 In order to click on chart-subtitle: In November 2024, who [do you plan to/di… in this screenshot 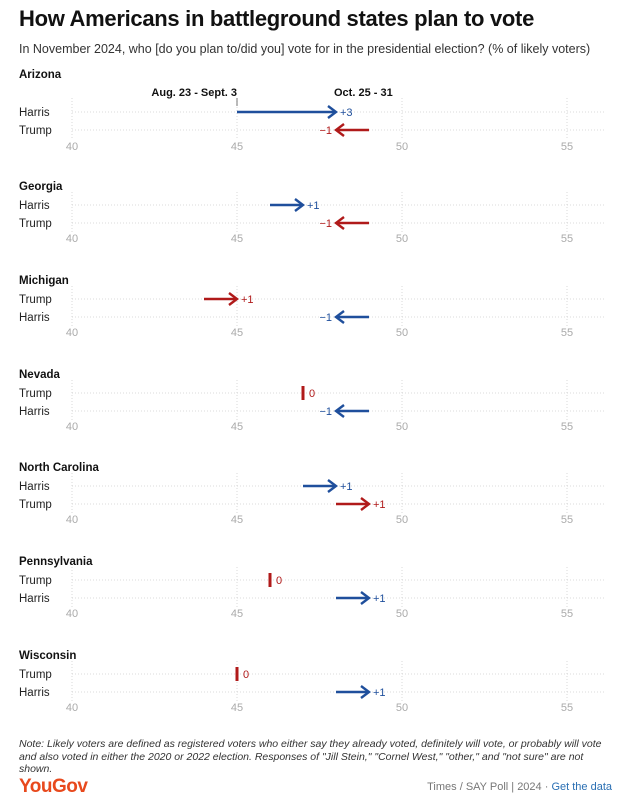, I will do `click(305, 49)`.